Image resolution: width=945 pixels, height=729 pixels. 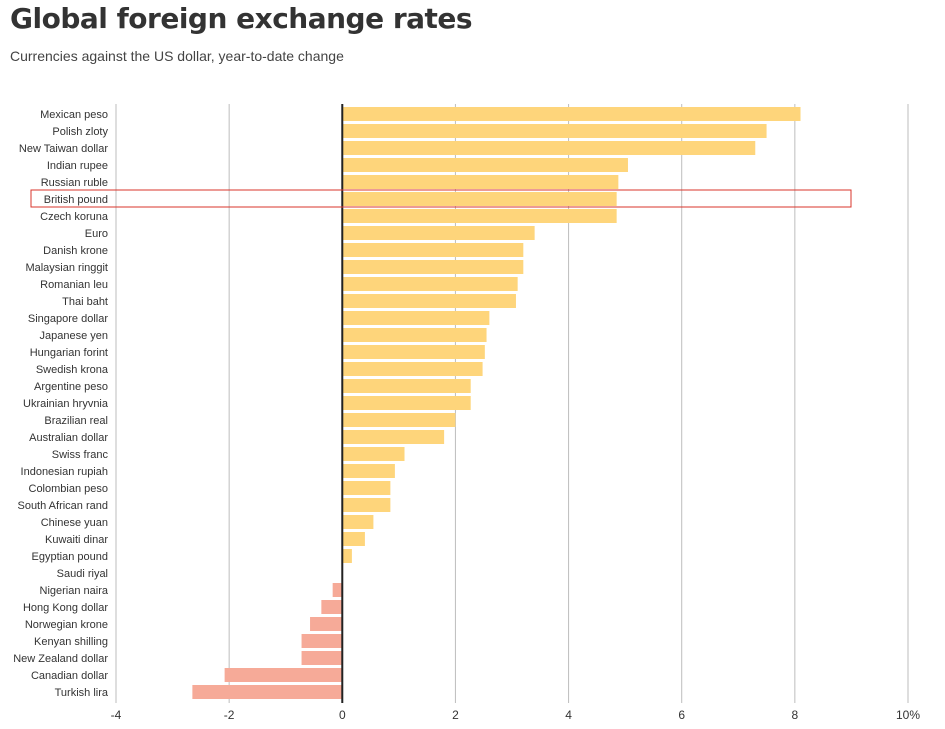 I want to click on category-label: New Zealand dollar, so click(x=60, y=659).